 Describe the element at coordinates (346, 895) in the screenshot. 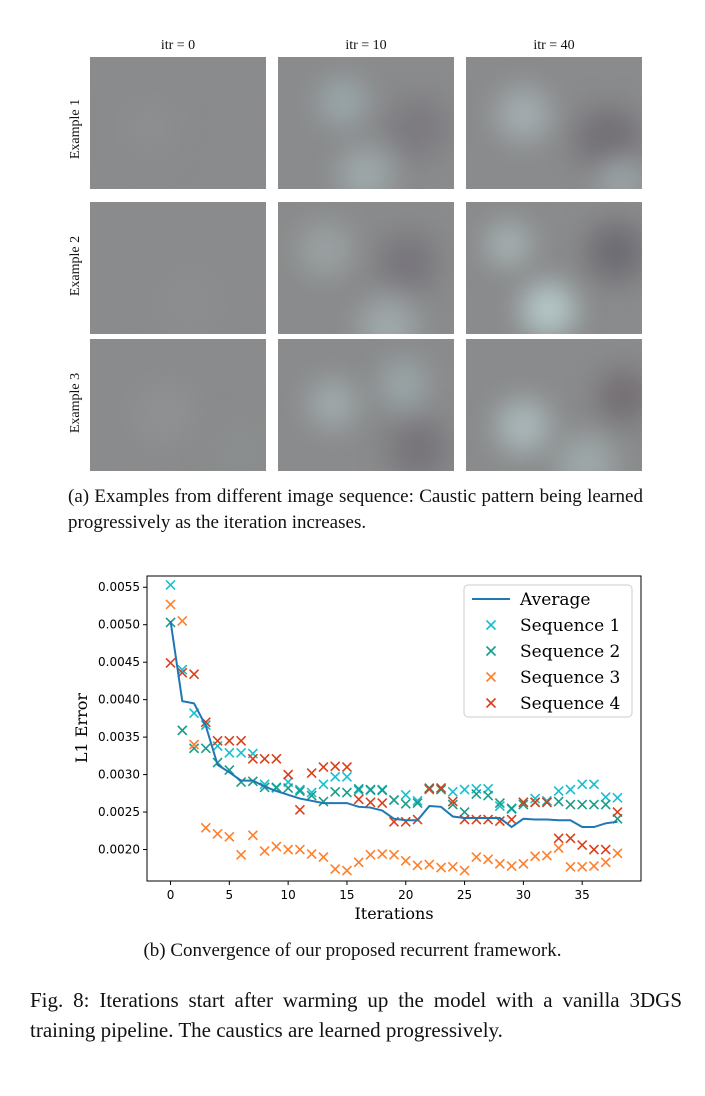

I see `x-tick-label: 15` at that location.